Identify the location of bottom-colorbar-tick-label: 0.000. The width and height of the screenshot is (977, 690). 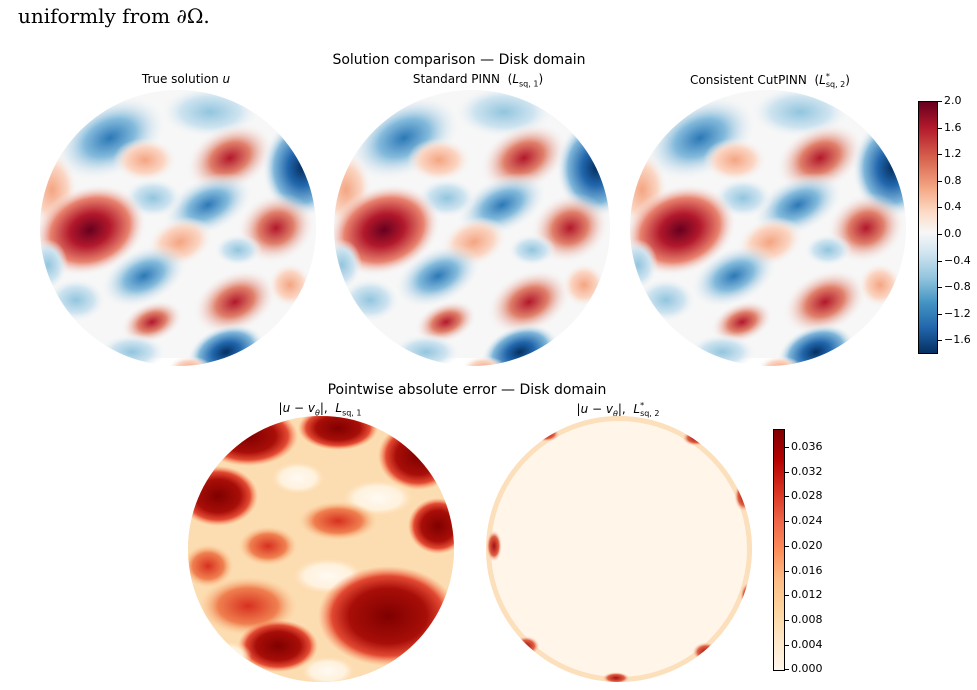
(807, 669).